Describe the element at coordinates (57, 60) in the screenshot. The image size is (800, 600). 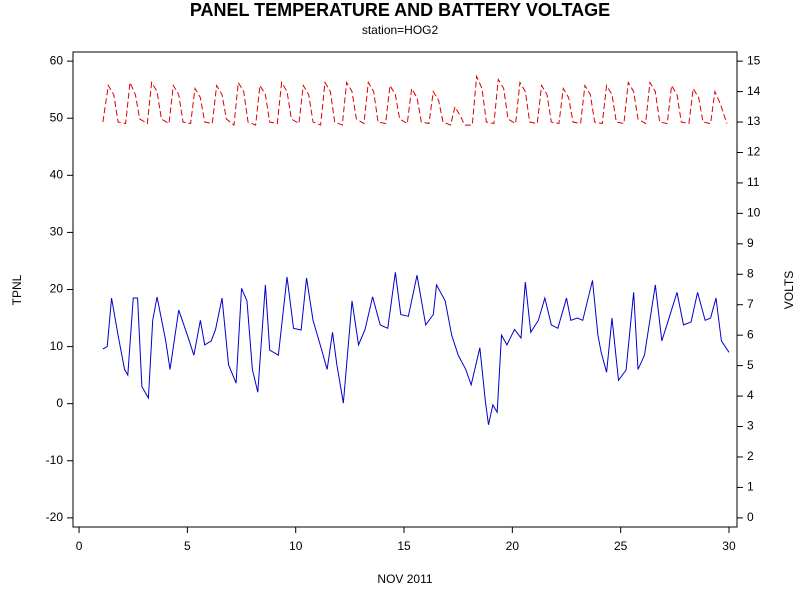
I see `y-tick-label: 60` at that location.